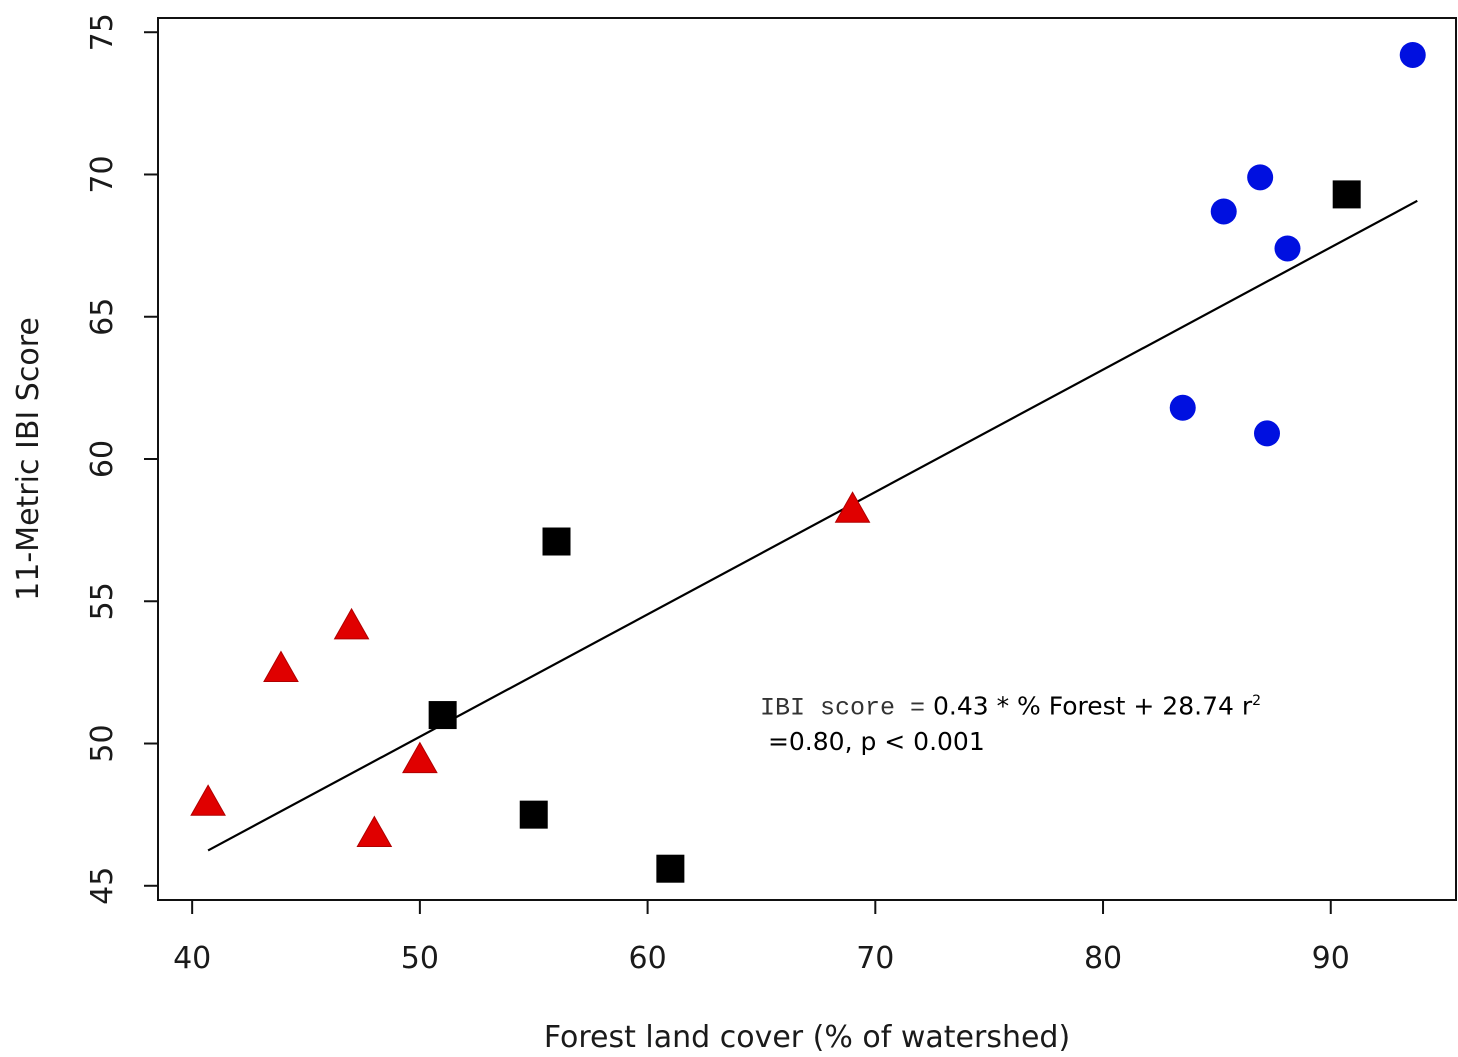 The height and width of the screenshot is (1057, 1458). I want to click on equation-prefix: IBI score =, so click(843, 708).